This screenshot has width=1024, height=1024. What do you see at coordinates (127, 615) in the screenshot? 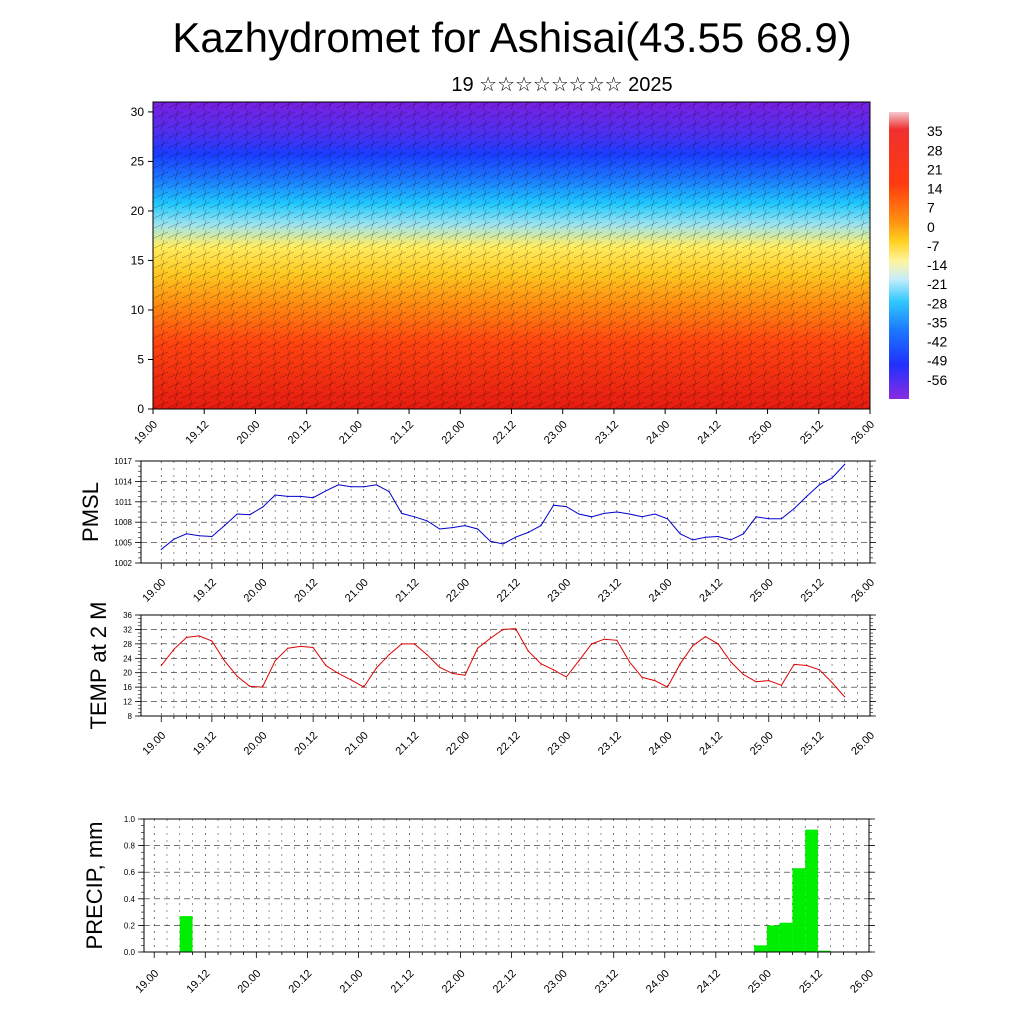
I see `y-tick-label: 36` at bounding box center [127, 615].